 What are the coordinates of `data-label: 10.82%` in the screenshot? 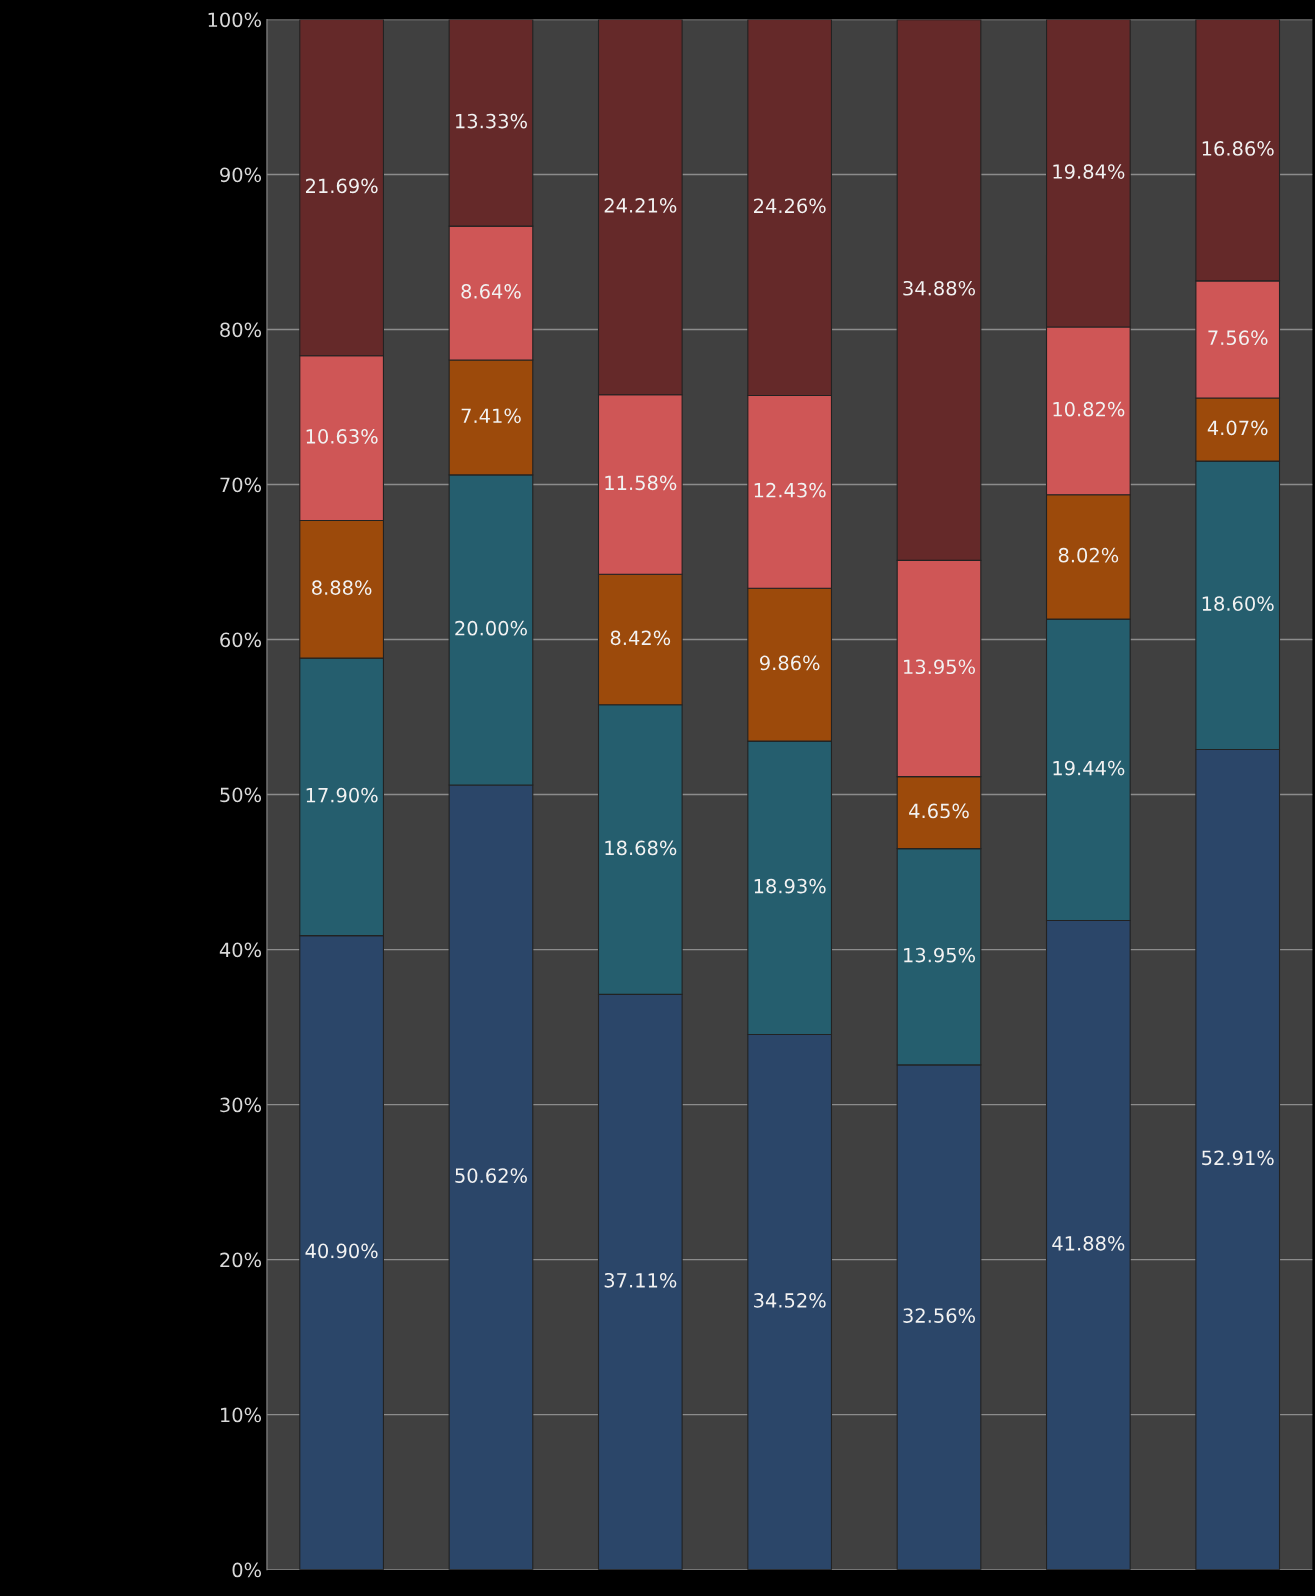 It's located at (1089, 409).